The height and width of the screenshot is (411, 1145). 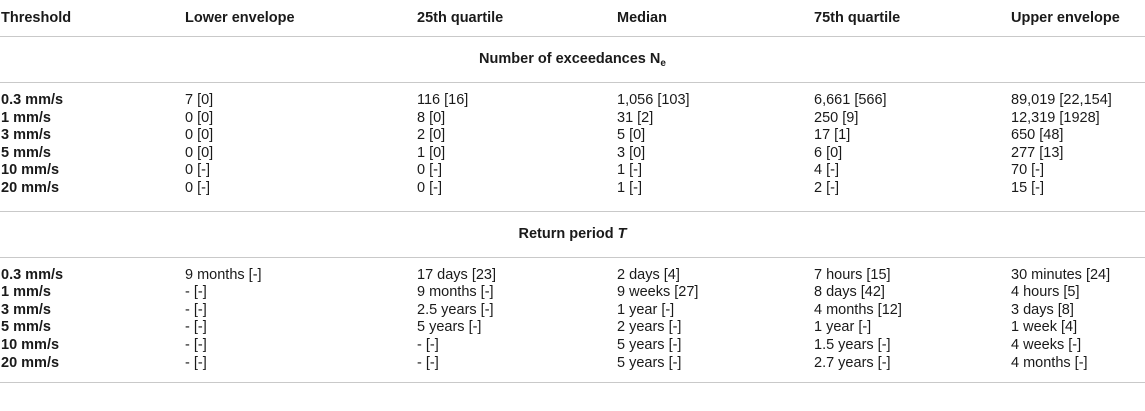 I want to click on header-median: Median, so click(x=715, y=18).